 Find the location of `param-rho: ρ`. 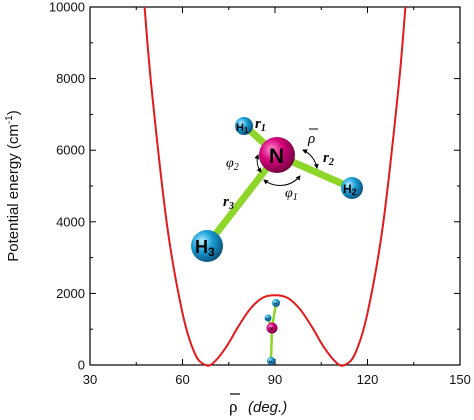

param-rho: ρ is located at coordinates (311, 139).